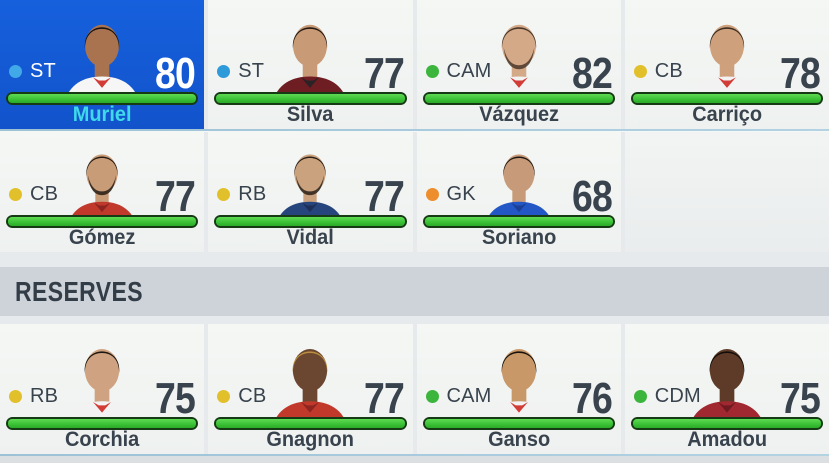  Describe the element at coordinates (592, 73) in the screenshot. I see `player-rating: 82` at that location.